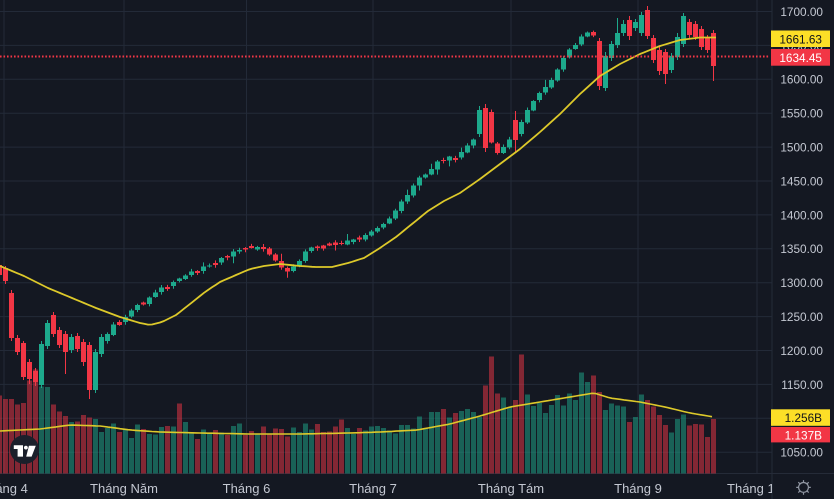  Describe the element at coordinates (638, 488) in the screenshot. I see `svg-text: Tháng 9` at that location.